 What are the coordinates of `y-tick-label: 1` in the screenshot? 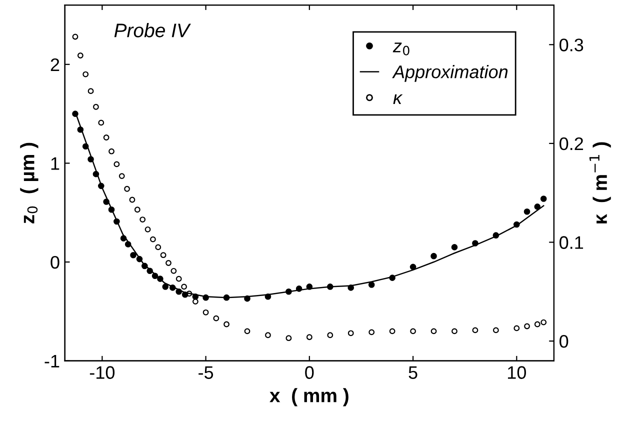 It's located at (55, 163).